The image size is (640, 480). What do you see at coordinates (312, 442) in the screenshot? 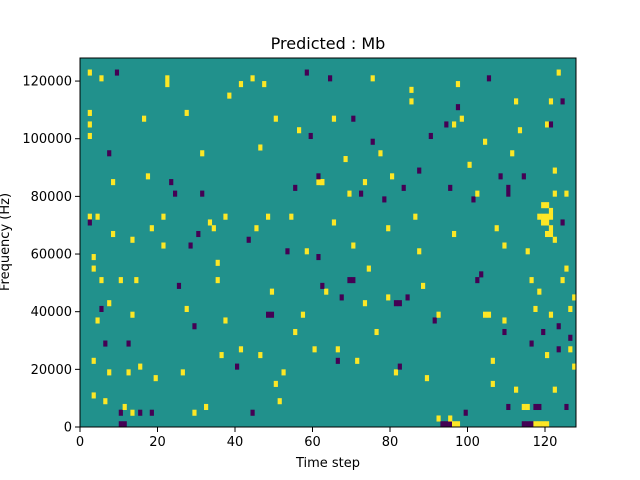
I see `x-tick-label: 60` at bounding box center [312, 442].